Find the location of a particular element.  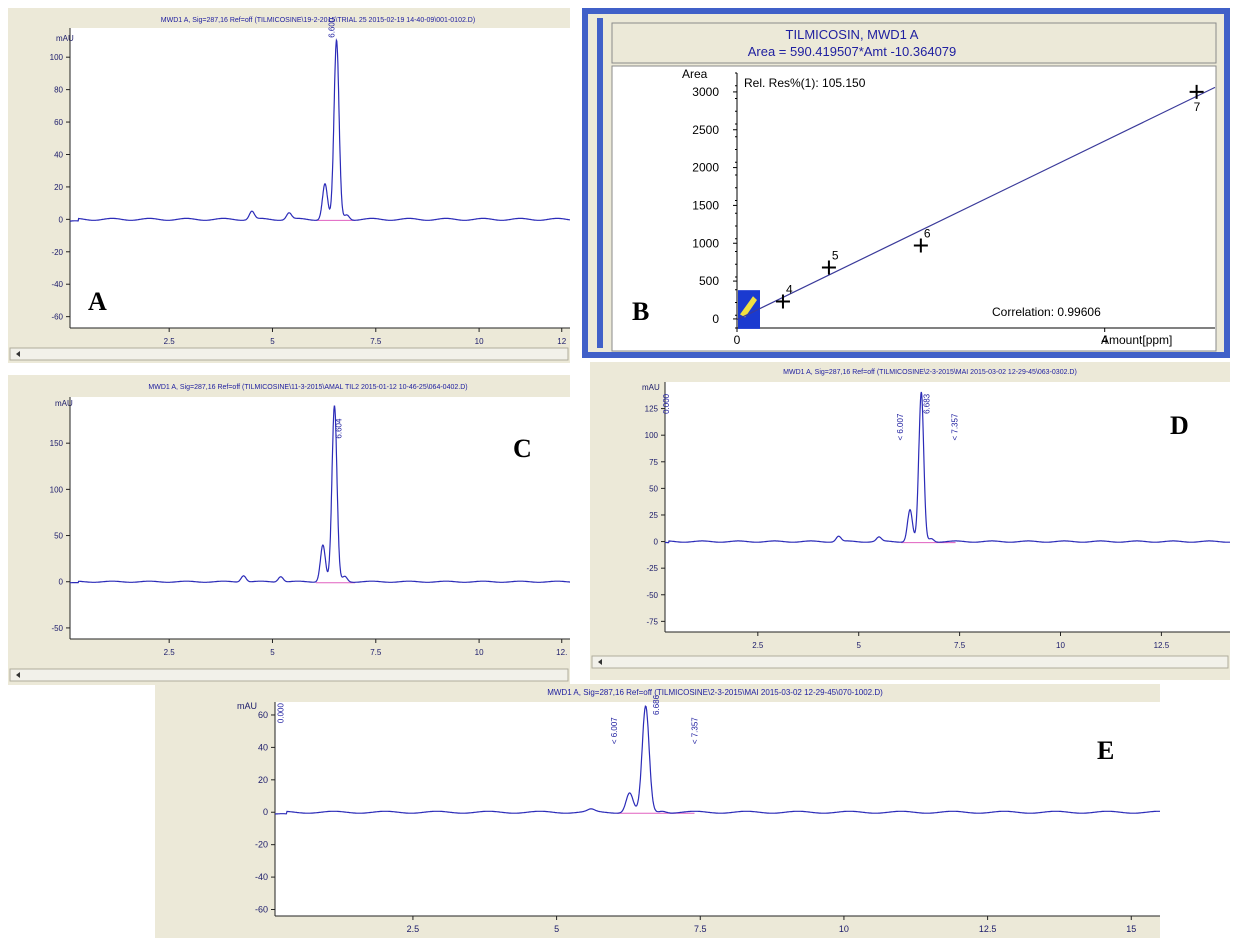

calibration-title-box is located at coordinates (914, 43).